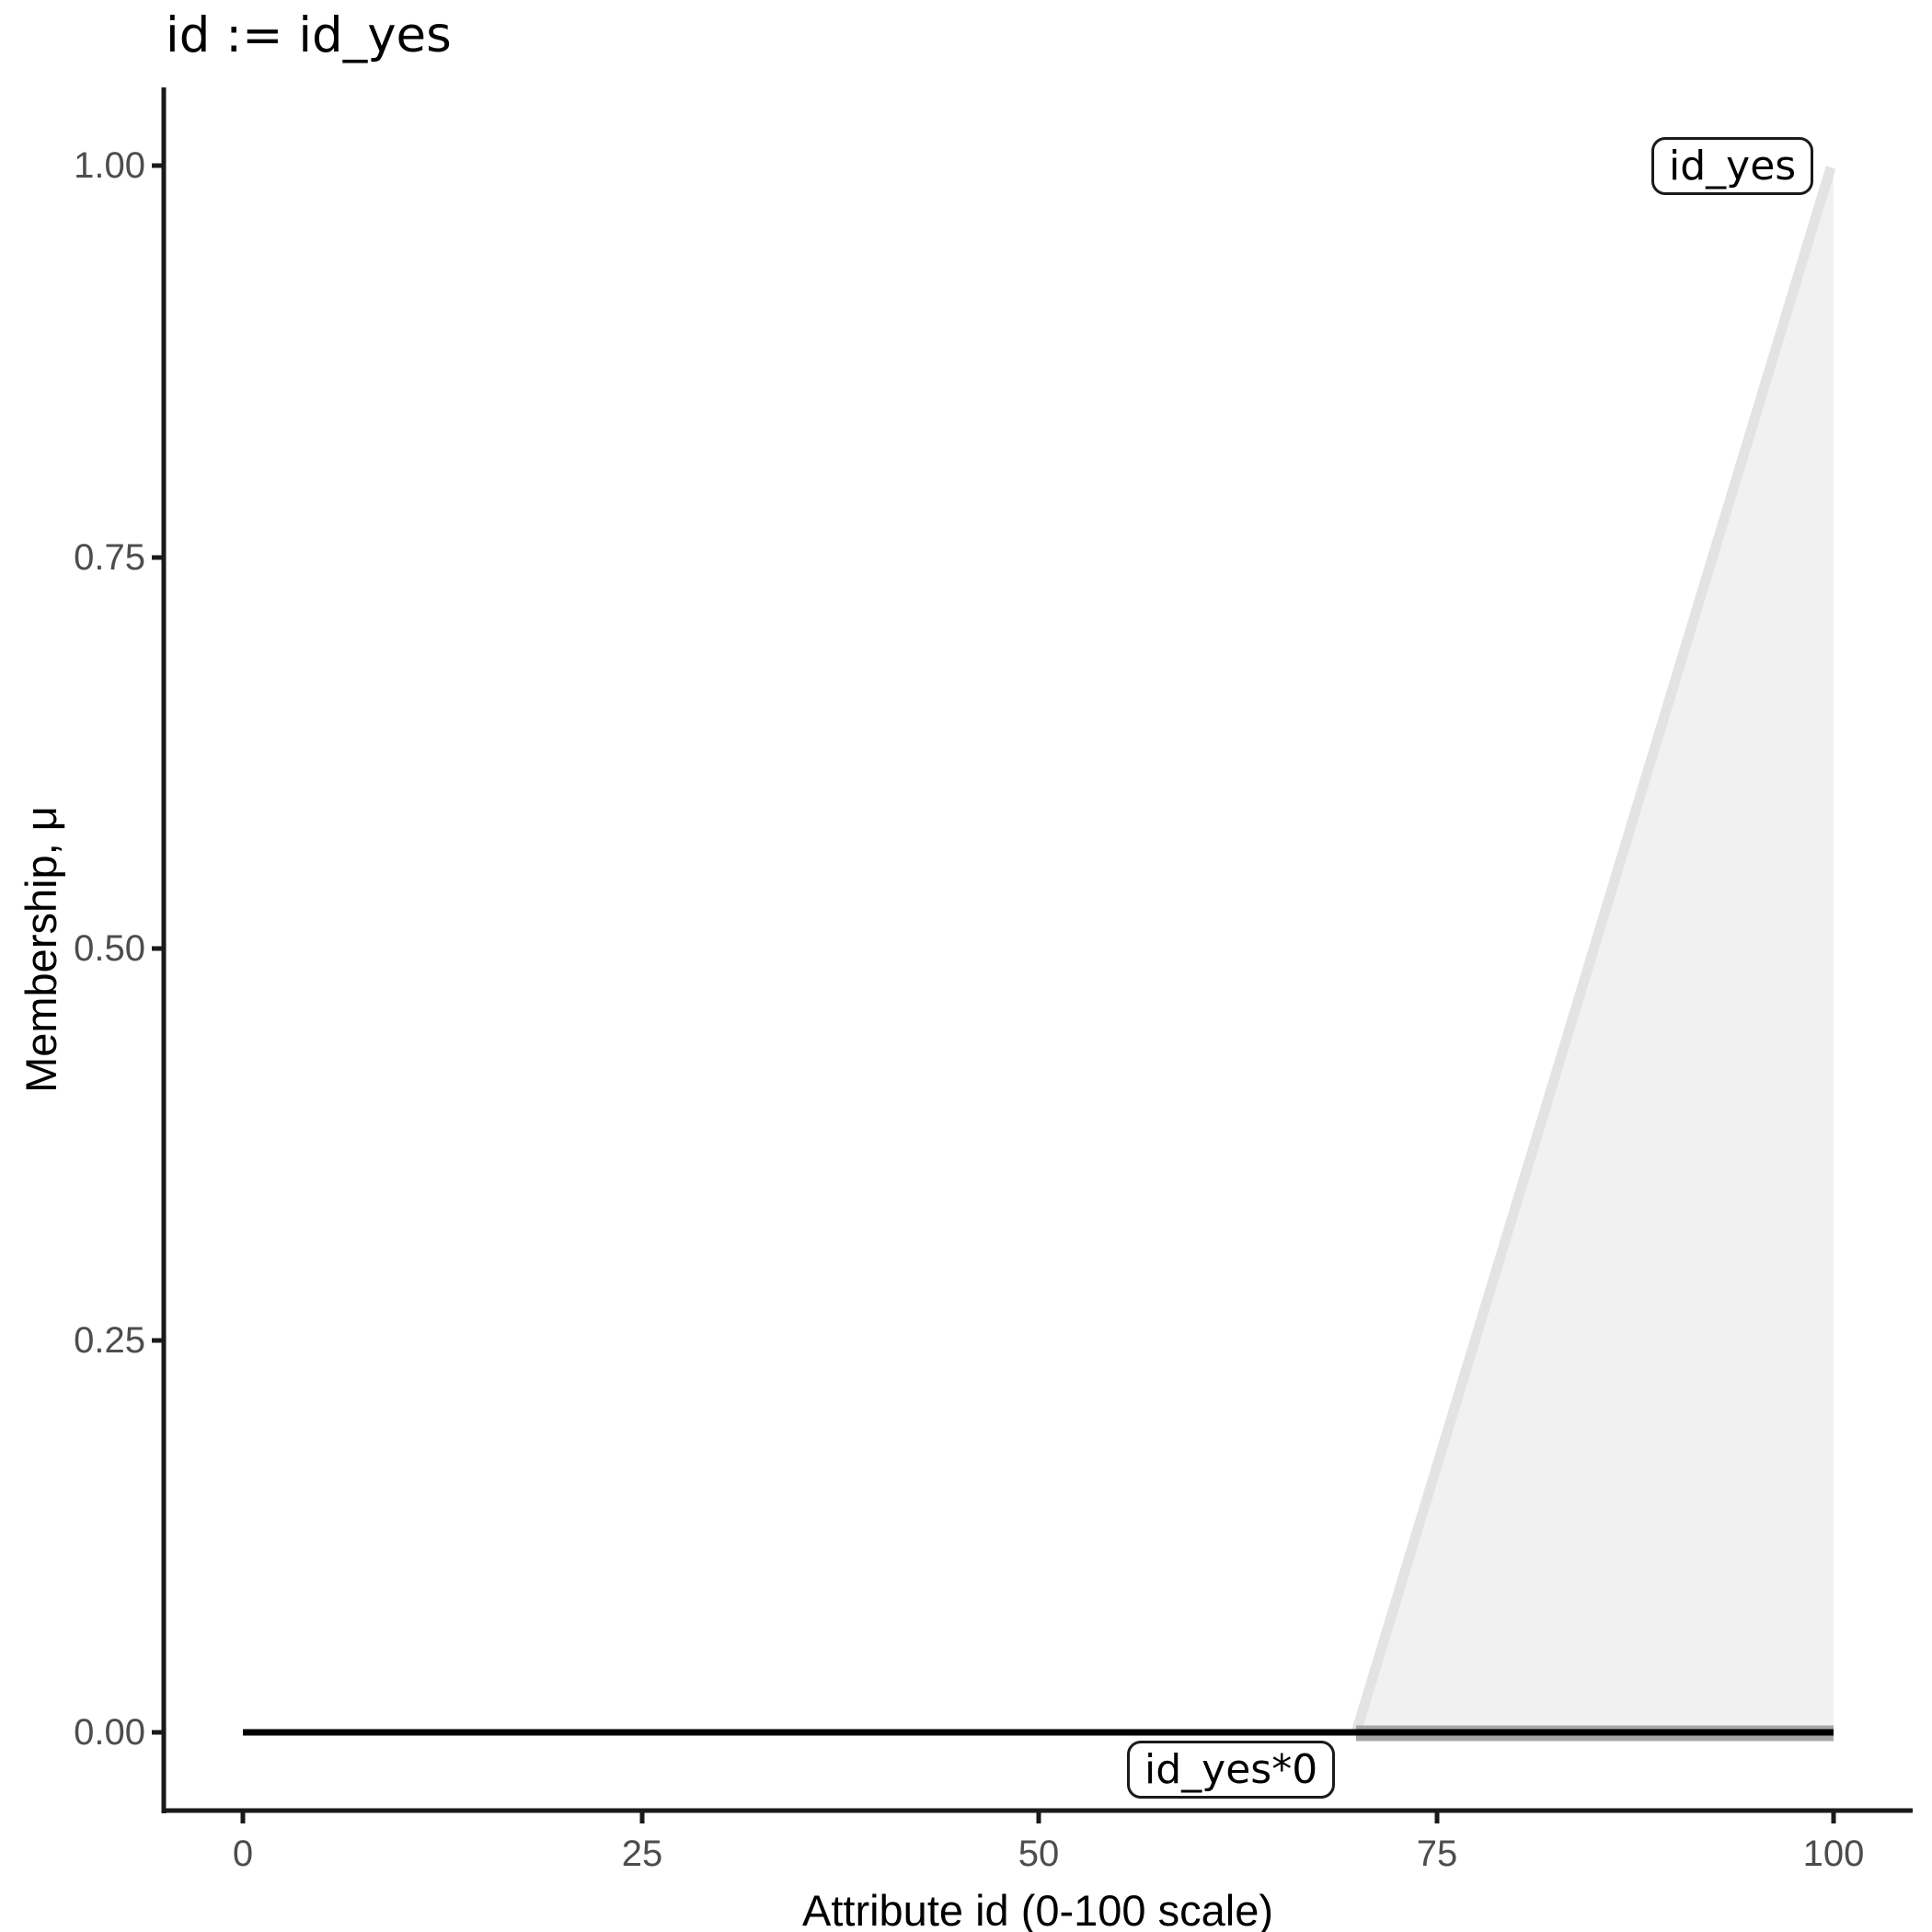  I want to click on y-tick-label: 1.00, so click(109, 165).